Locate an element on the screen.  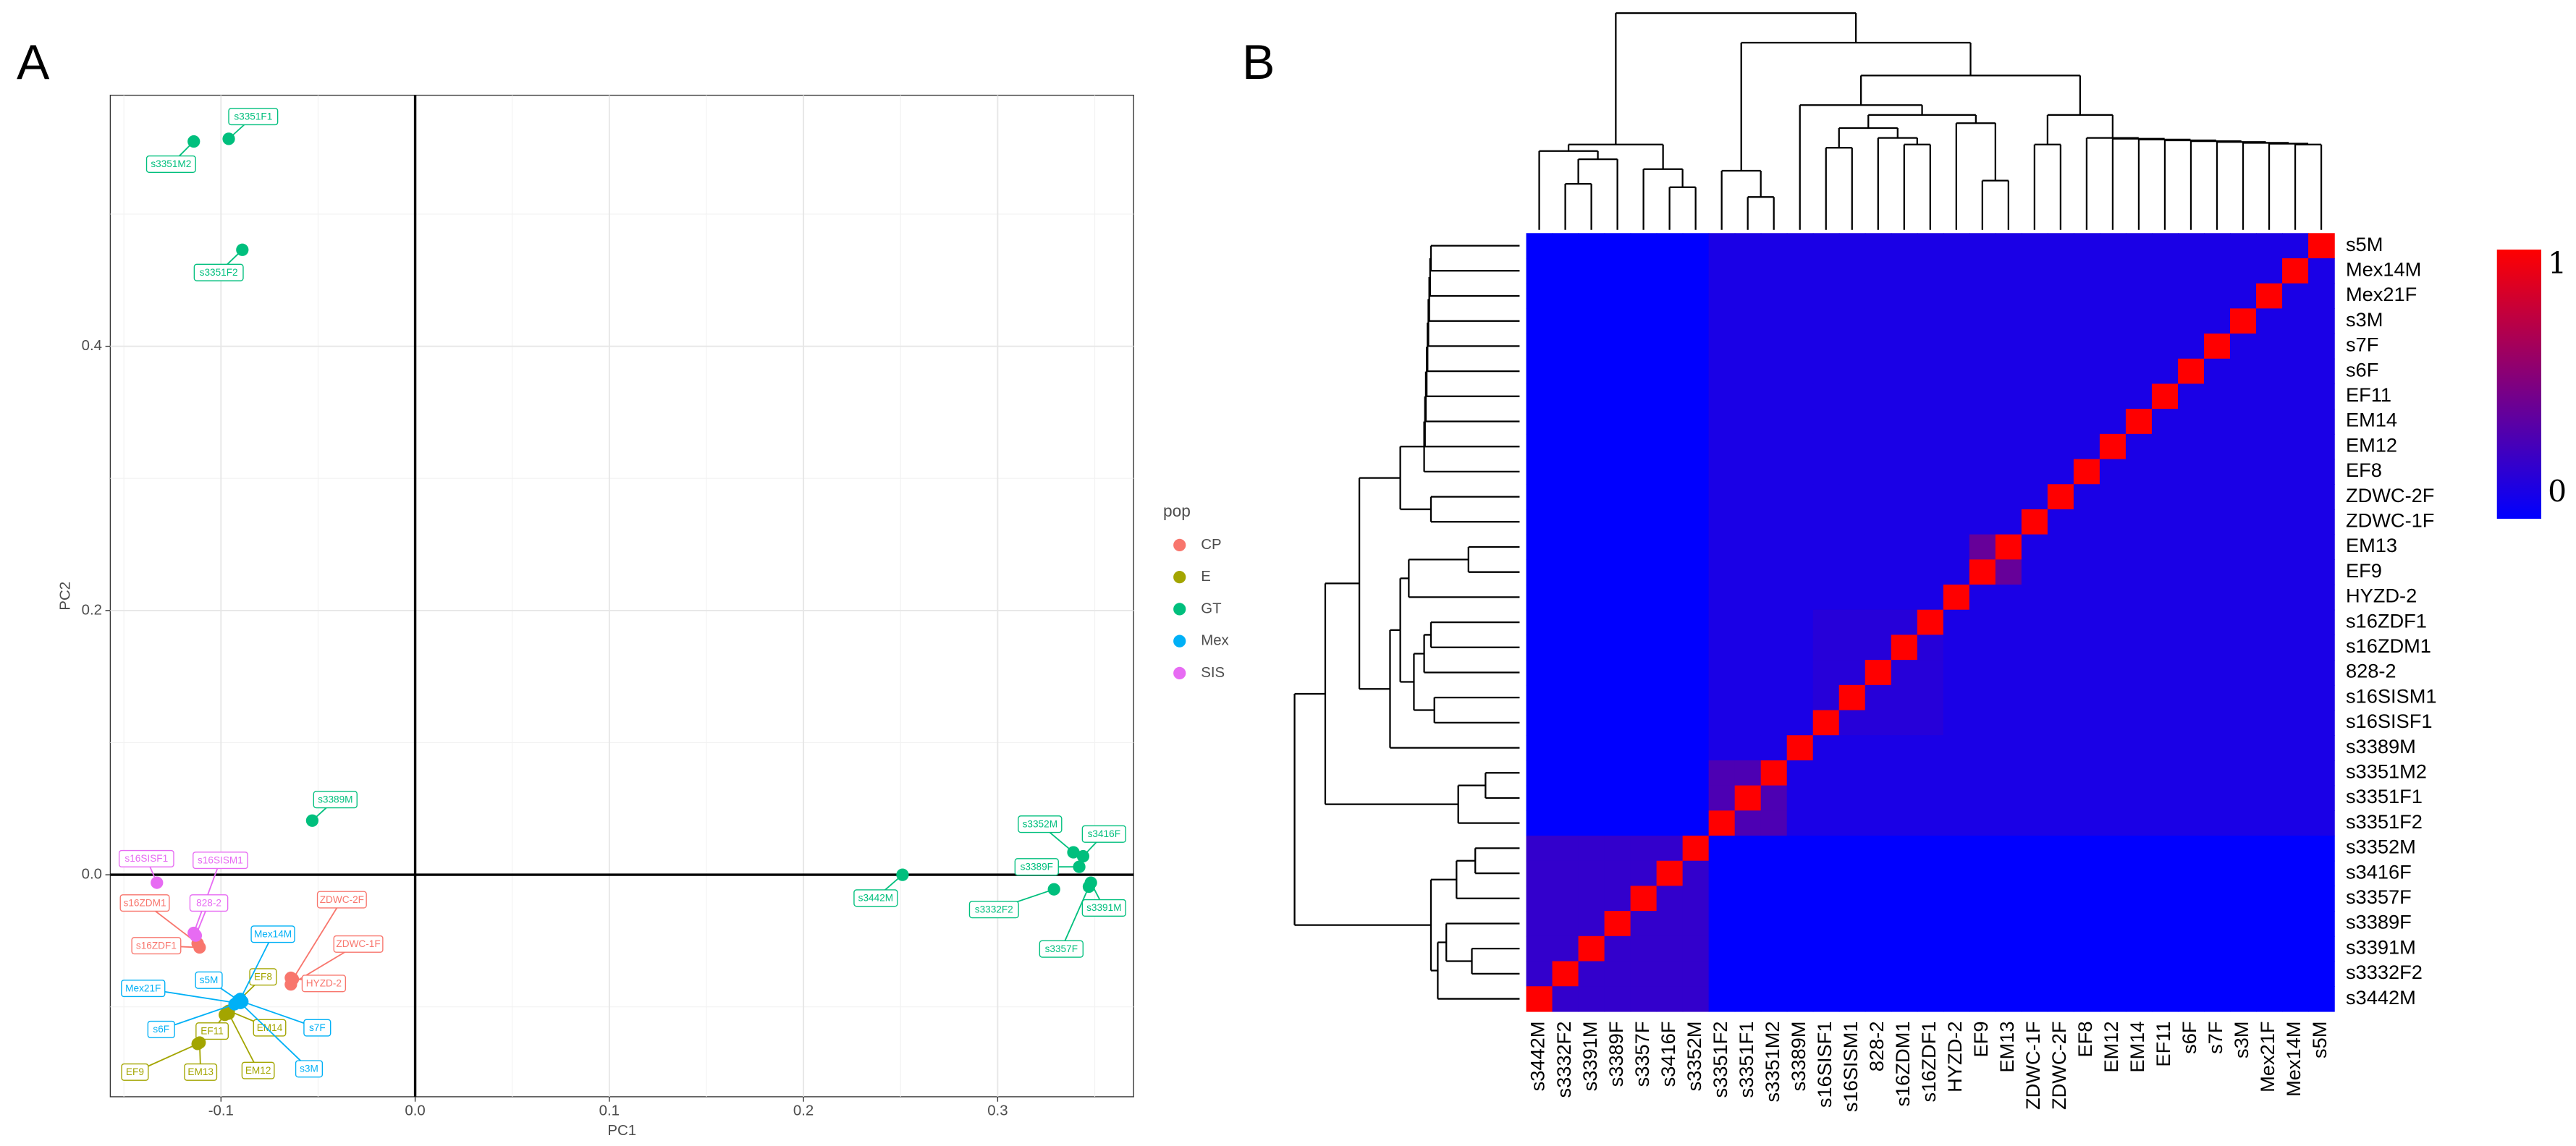
point-label: 828-2 is located at coordinates (208, 902).